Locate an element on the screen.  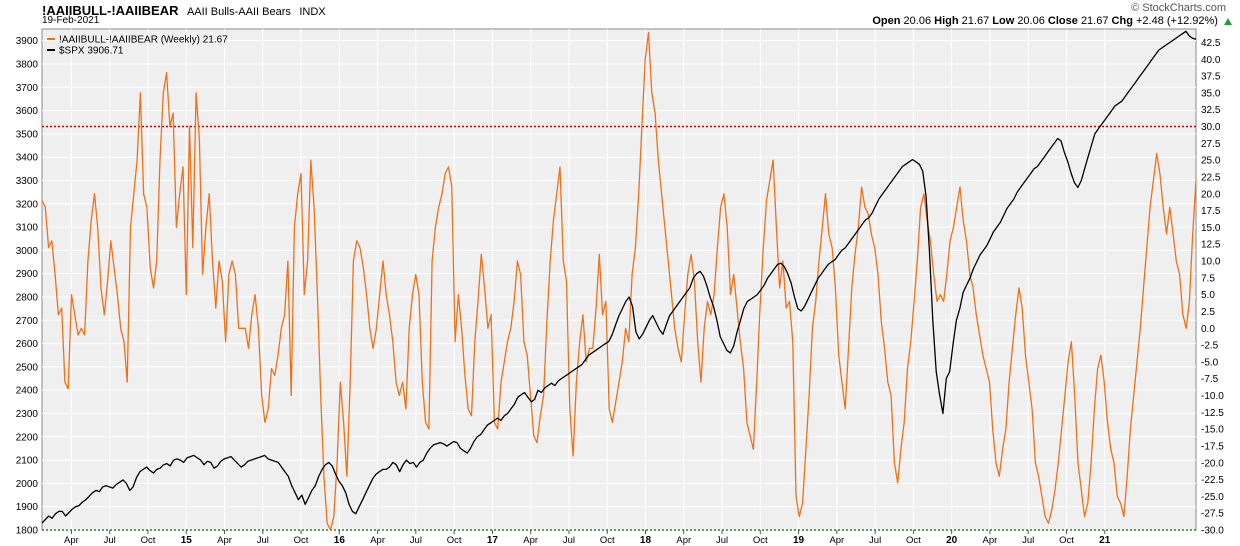
right-axis-tick-label: -17.5 is located at coordinates (1212, 446).